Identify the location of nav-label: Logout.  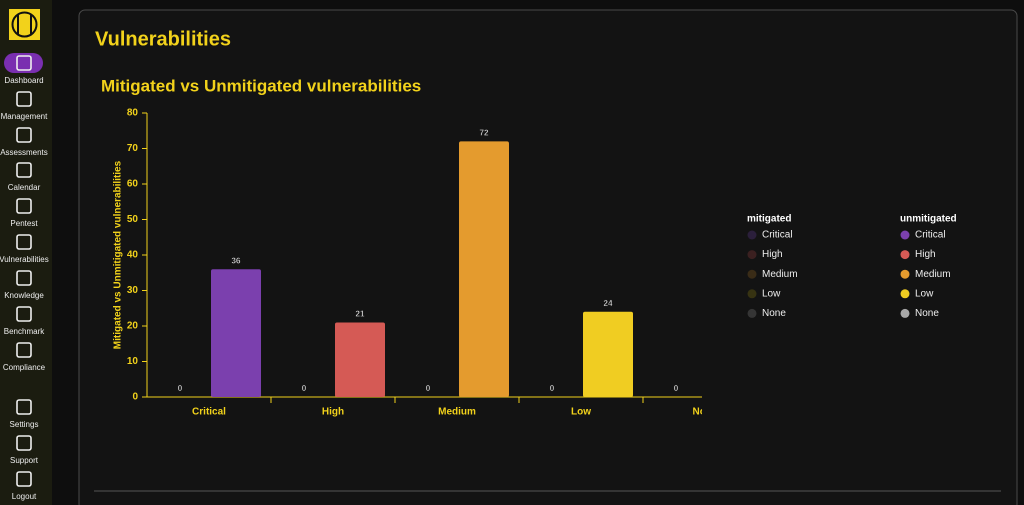
(24, 496).